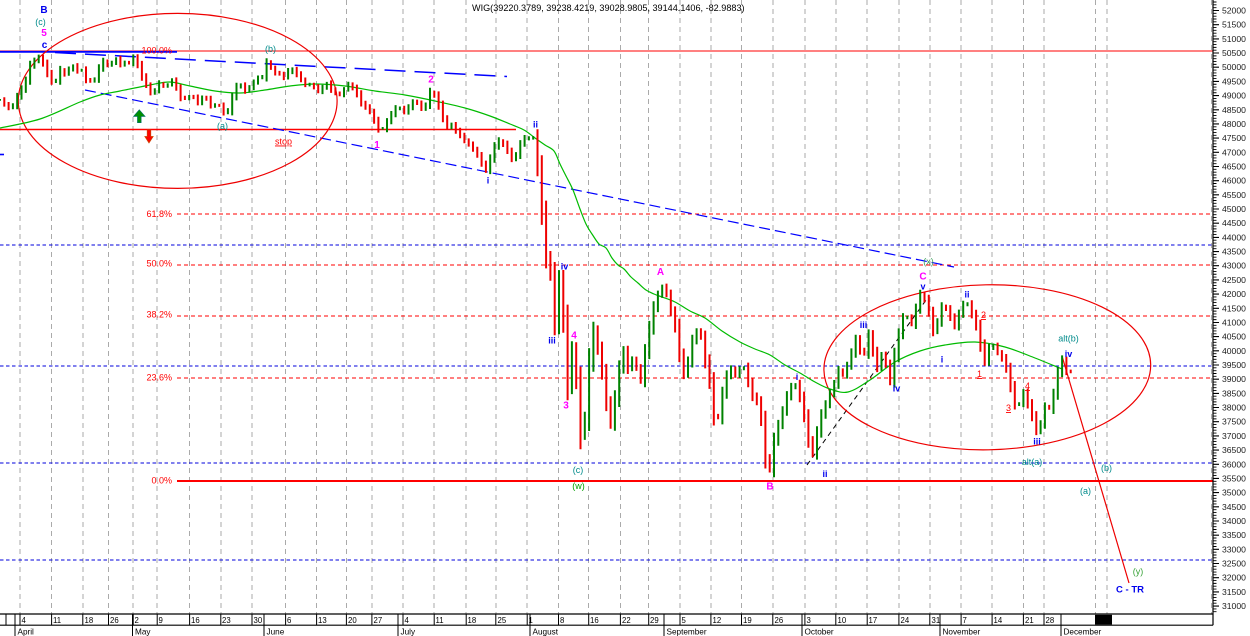 This screenshot has height=636, width=1250. I want to click on svg-text: 48000, so click(1234, 124).